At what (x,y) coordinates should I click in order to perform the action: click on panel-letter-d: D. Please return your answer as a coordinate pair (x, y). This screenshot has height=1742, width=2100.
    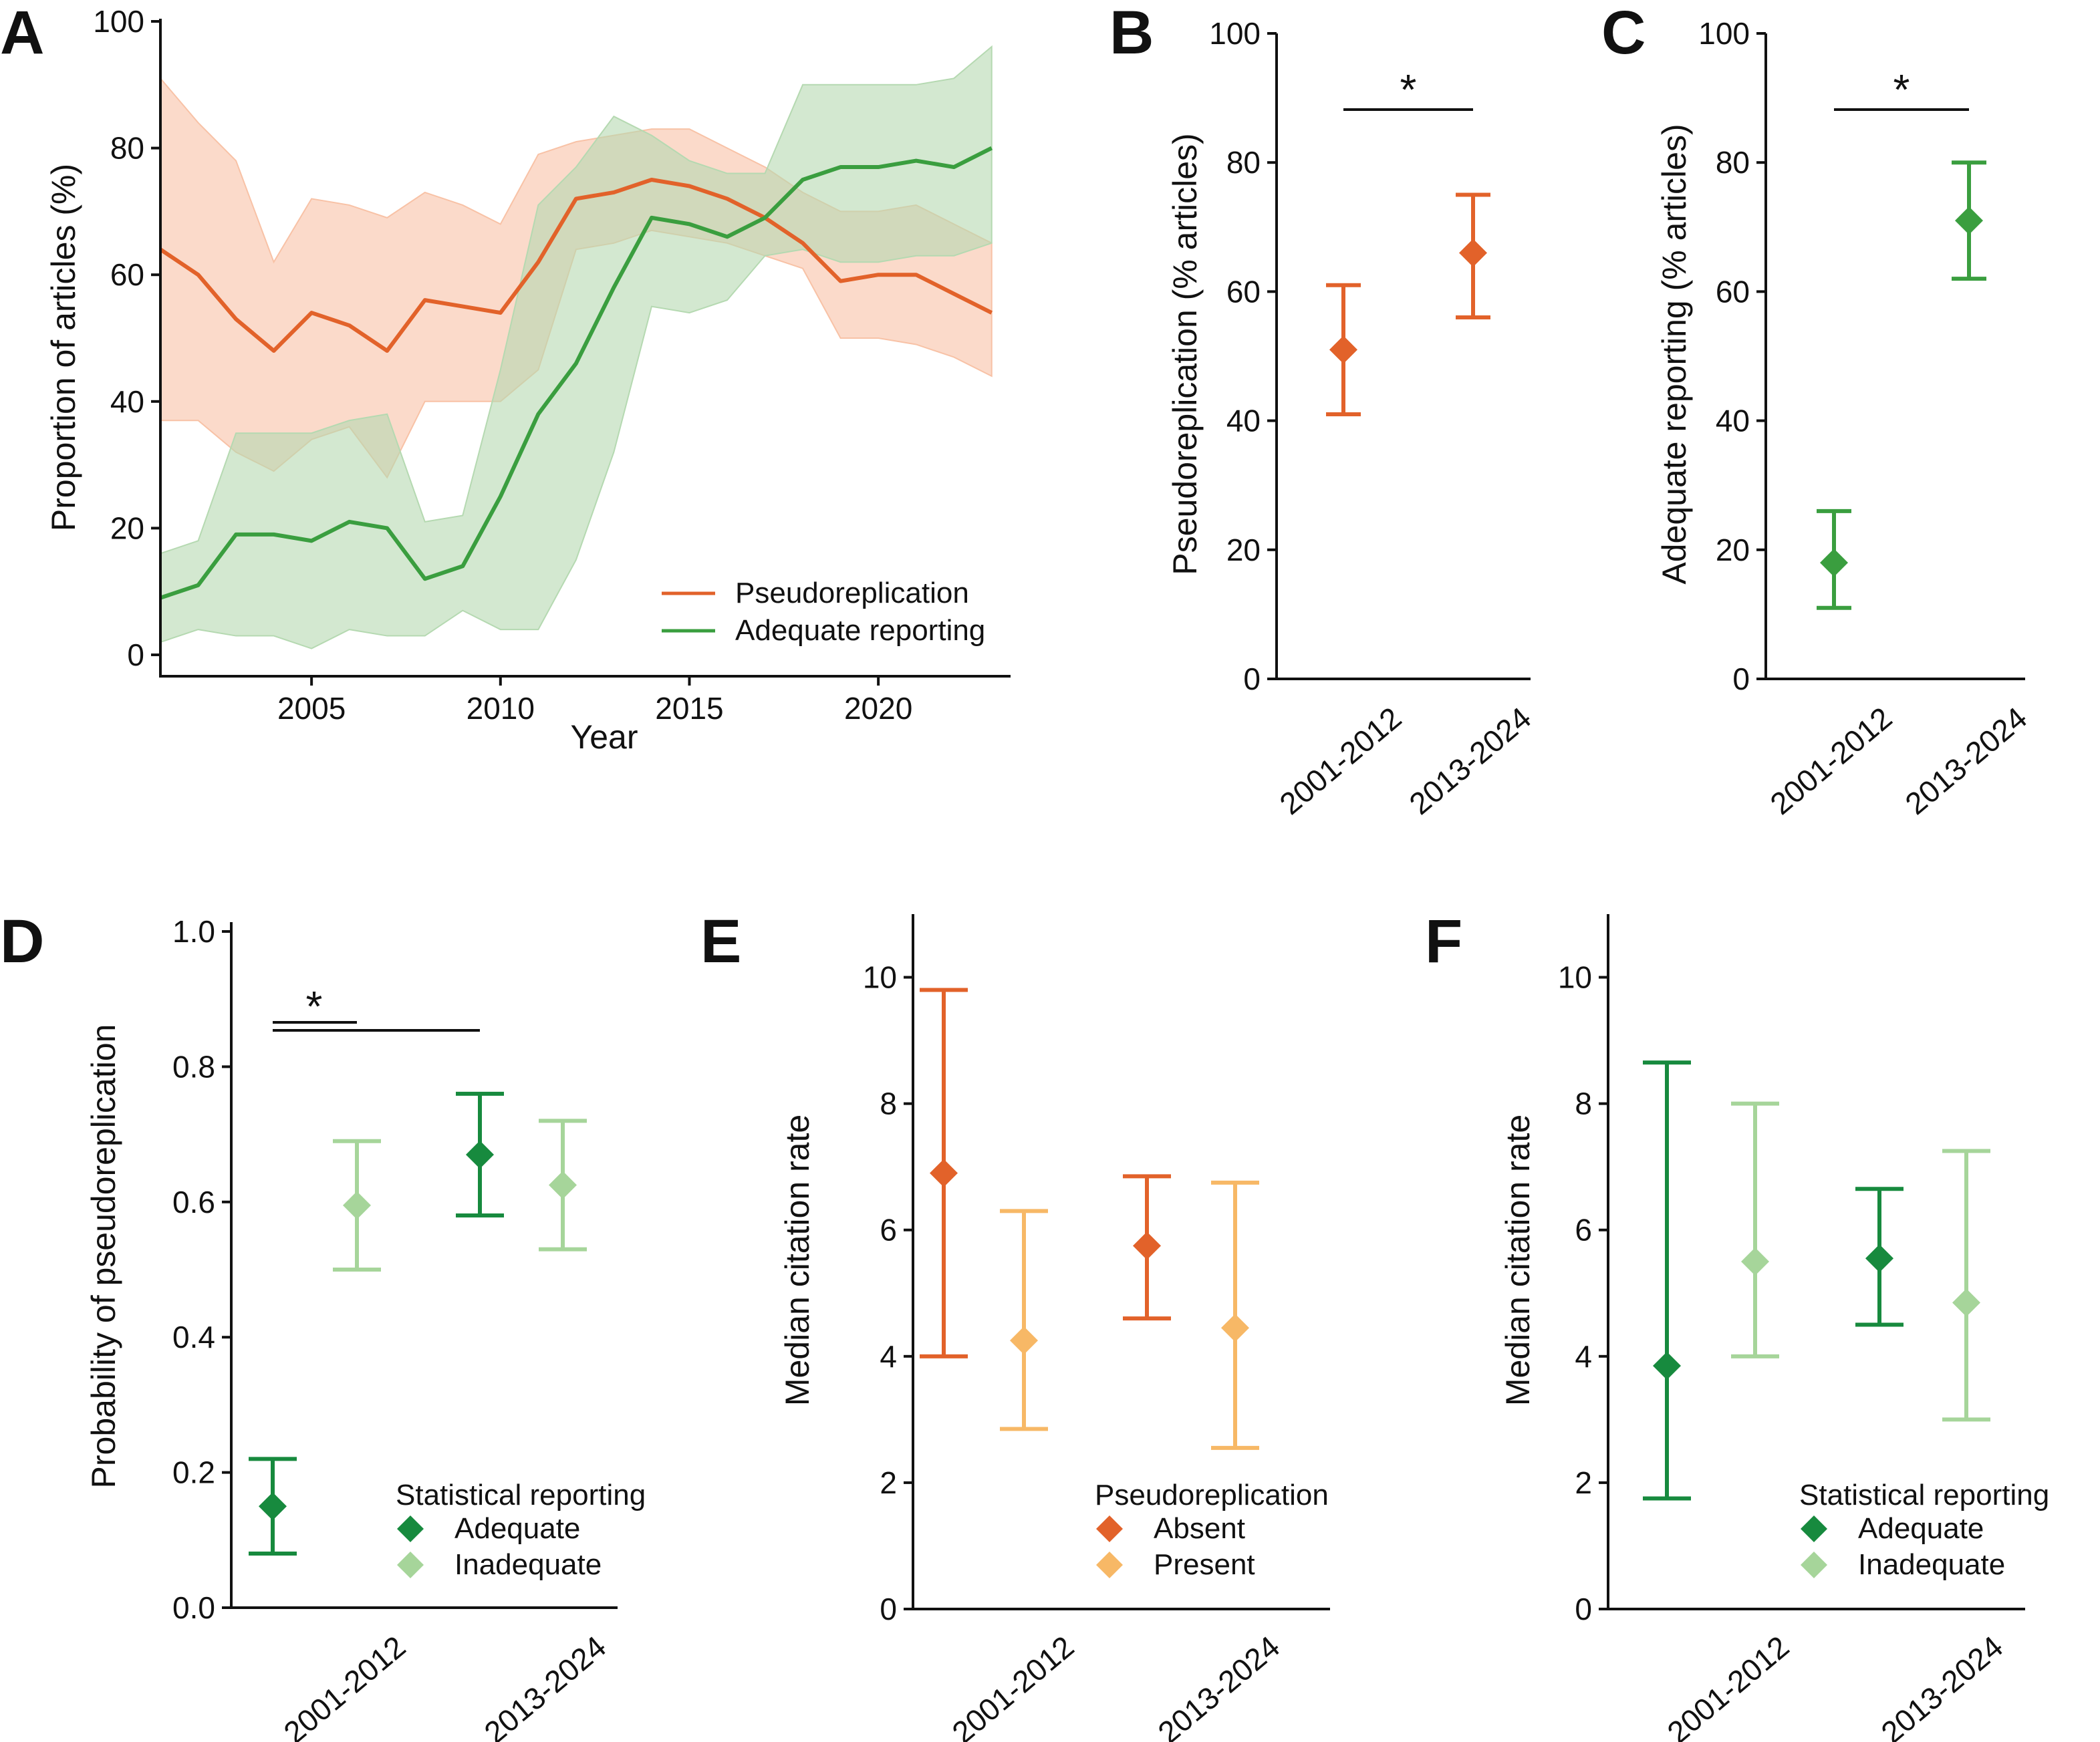
    Looking at the image, I should click on (22, 941).